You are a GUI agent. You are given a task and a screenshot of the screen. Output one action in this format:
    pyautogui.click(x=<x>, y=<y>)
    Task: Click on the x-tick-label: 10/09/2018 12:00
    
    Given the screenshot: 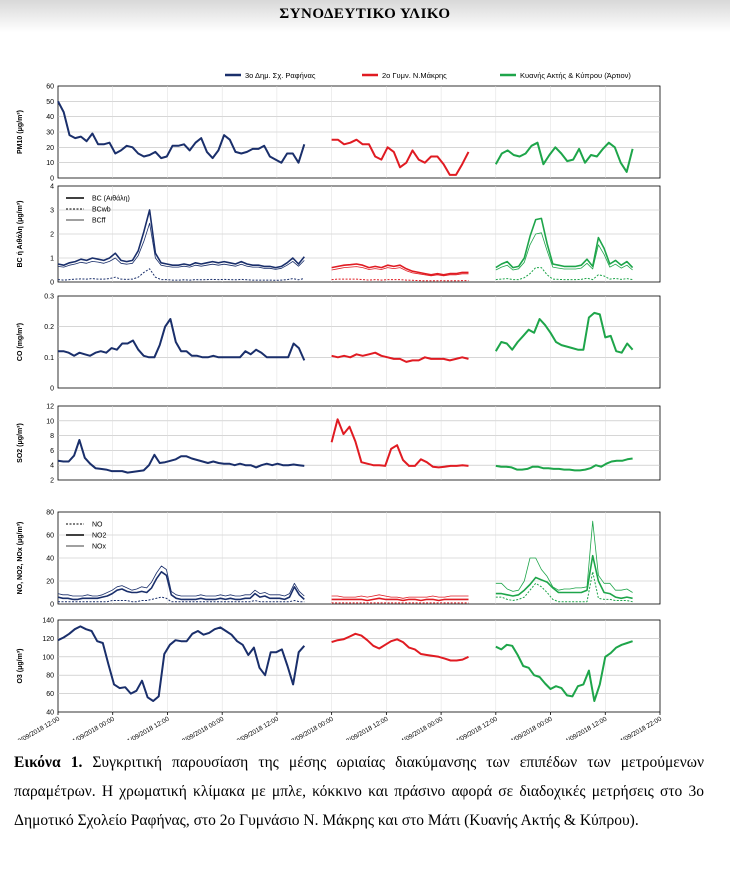 What is the action you would take?
    pyautogui.click(x=38, y=727)
    